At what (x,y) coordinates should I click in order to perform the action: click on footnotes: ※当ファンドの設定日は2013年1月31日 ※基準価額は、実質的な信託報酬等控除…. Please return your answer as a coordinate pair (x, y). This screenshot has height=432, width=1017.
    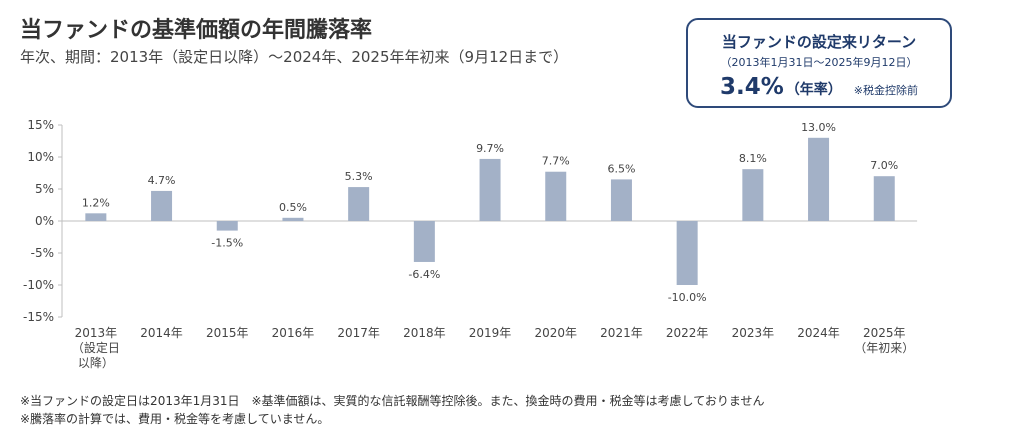
    Looking at the image, I should click on (392, 410).